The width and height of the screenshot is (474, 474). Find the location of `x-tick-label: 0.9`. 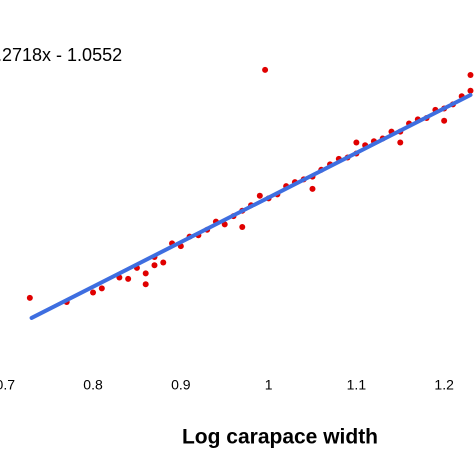

x-tick-label: 0.9 is located at coordinates (181, 385).